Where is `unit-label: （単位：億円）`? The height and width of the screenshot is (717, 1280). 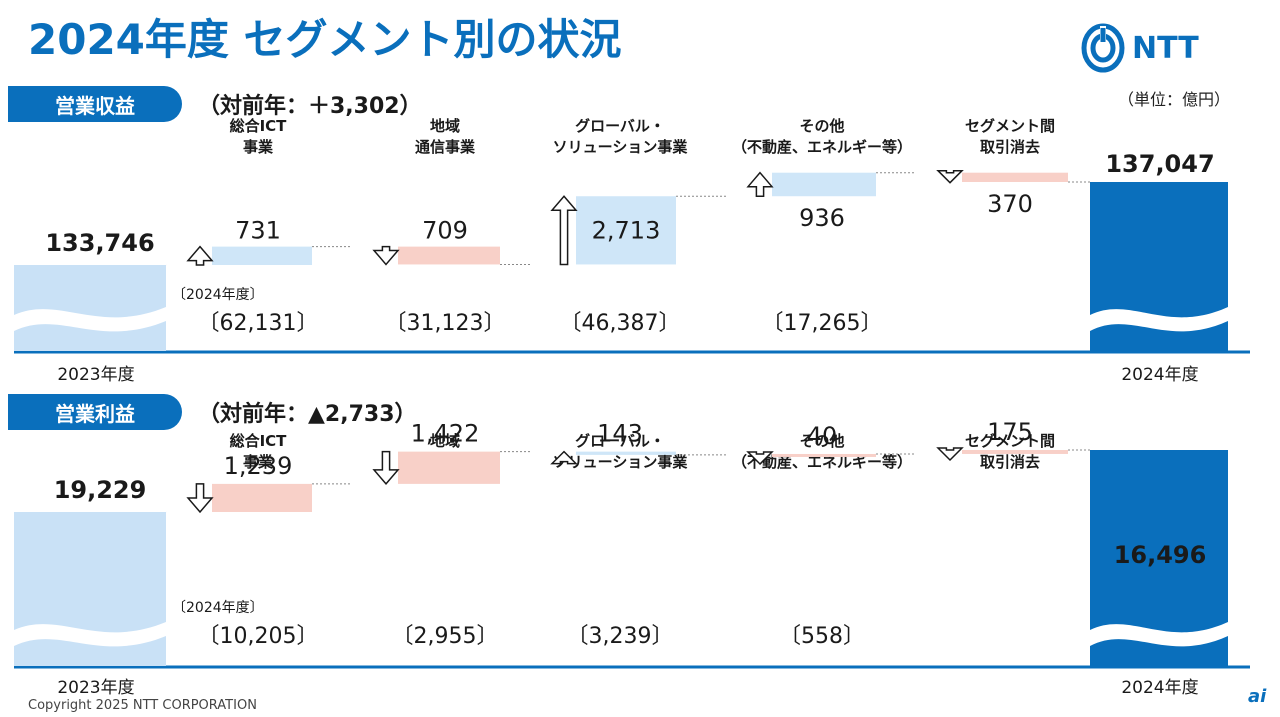 unit-label: （単位：億円） is located at coordinates (1174, 99).